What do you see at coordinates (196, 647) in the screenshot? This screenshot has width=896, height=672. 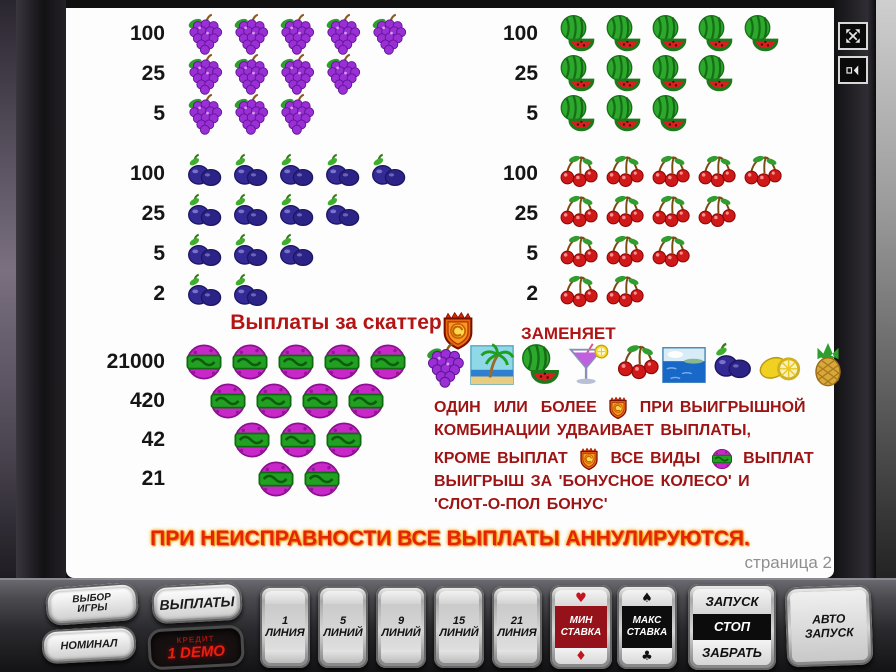 I see `credit-display: КРЕДИТ 1 DEMO` at bounding box center [196, 647].